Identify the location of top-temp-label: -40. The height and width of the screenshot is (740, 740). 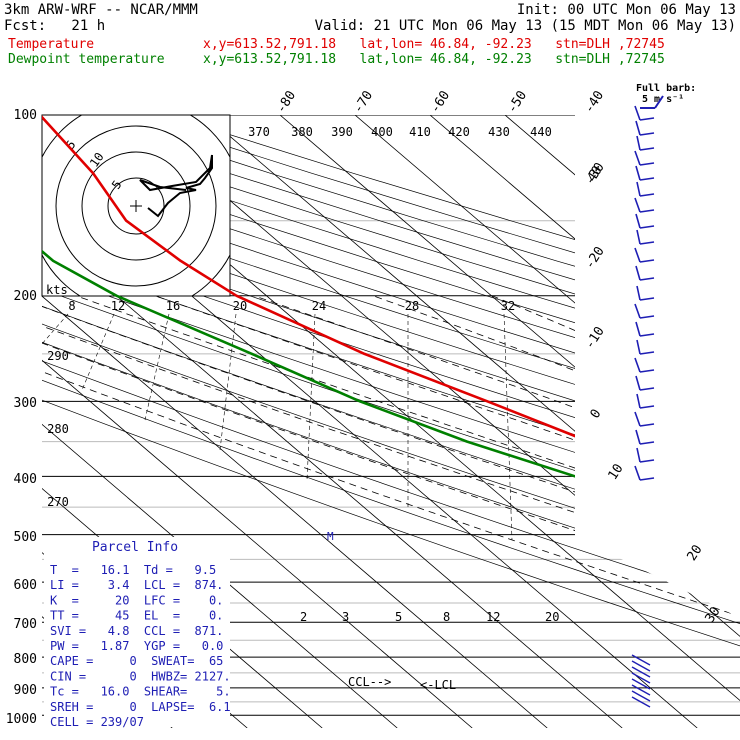
(594, 102).